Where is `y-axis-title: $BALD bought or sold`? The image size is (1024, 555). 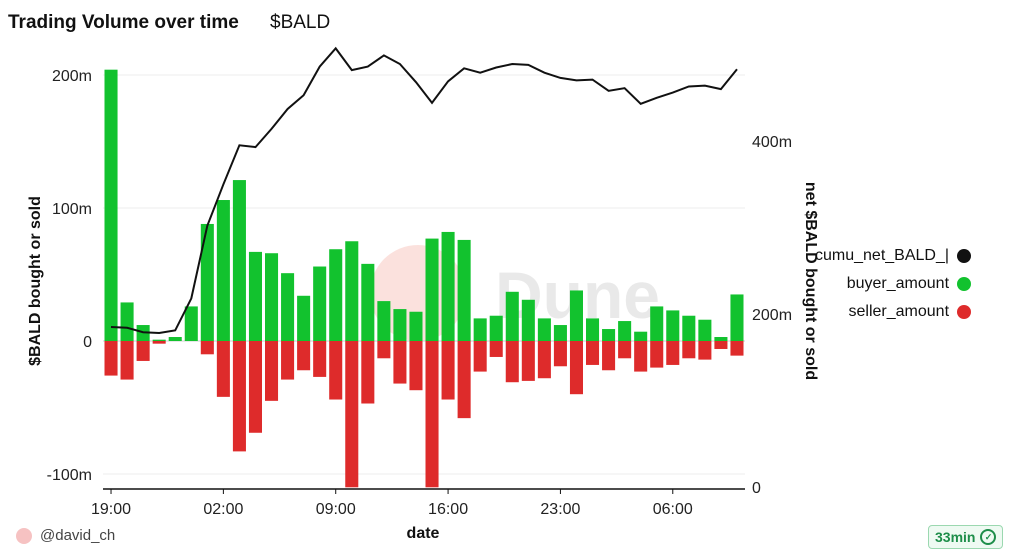 y-axis-title: $BALD bought or sold is located at coordinates (35, 281).